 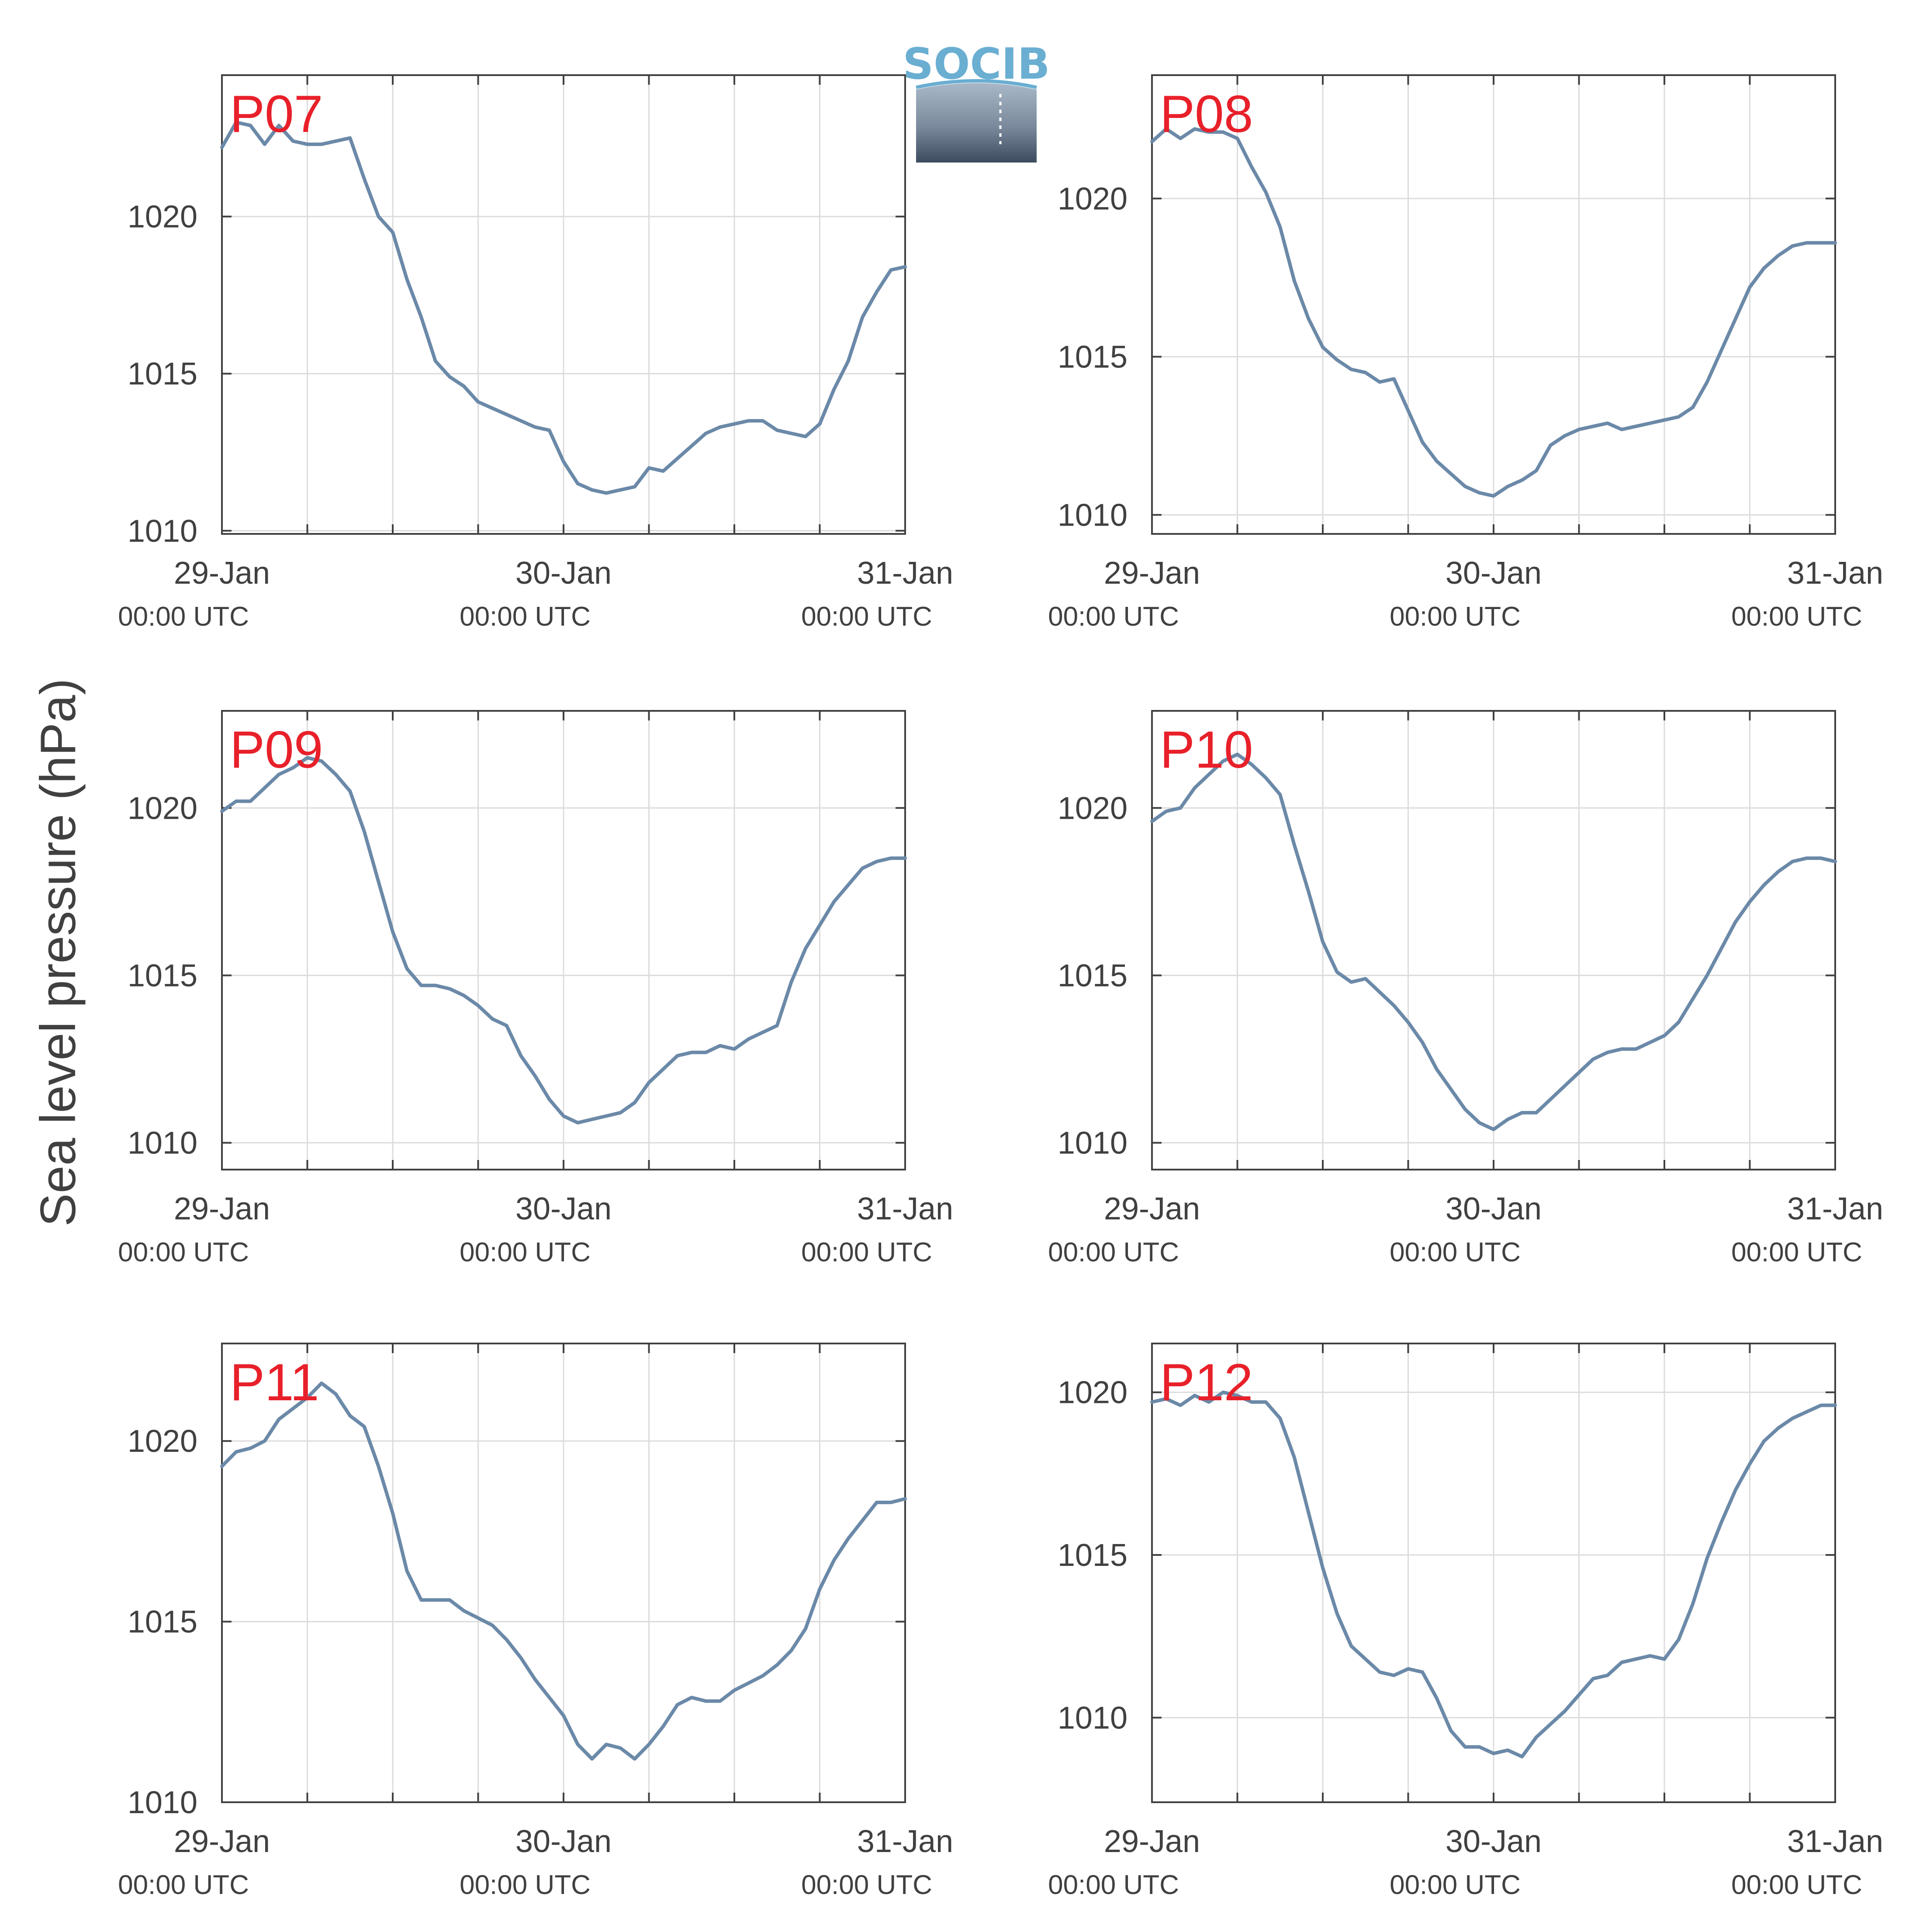 What do you see at coordinates (563, 1571) in the screenshot?
I see `series-line-p11` at bounding box center [563, 1571].